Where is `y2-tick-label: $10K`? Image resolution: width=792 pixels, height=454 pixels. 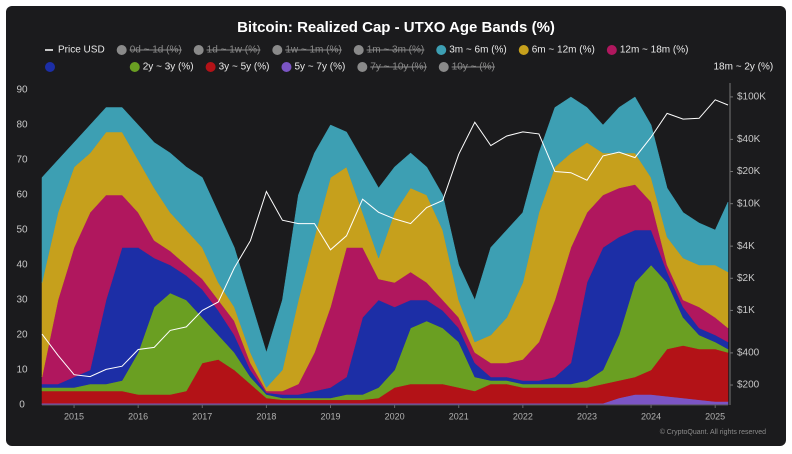
y2-tick-label: $10K is located at coordinates (749, 203).